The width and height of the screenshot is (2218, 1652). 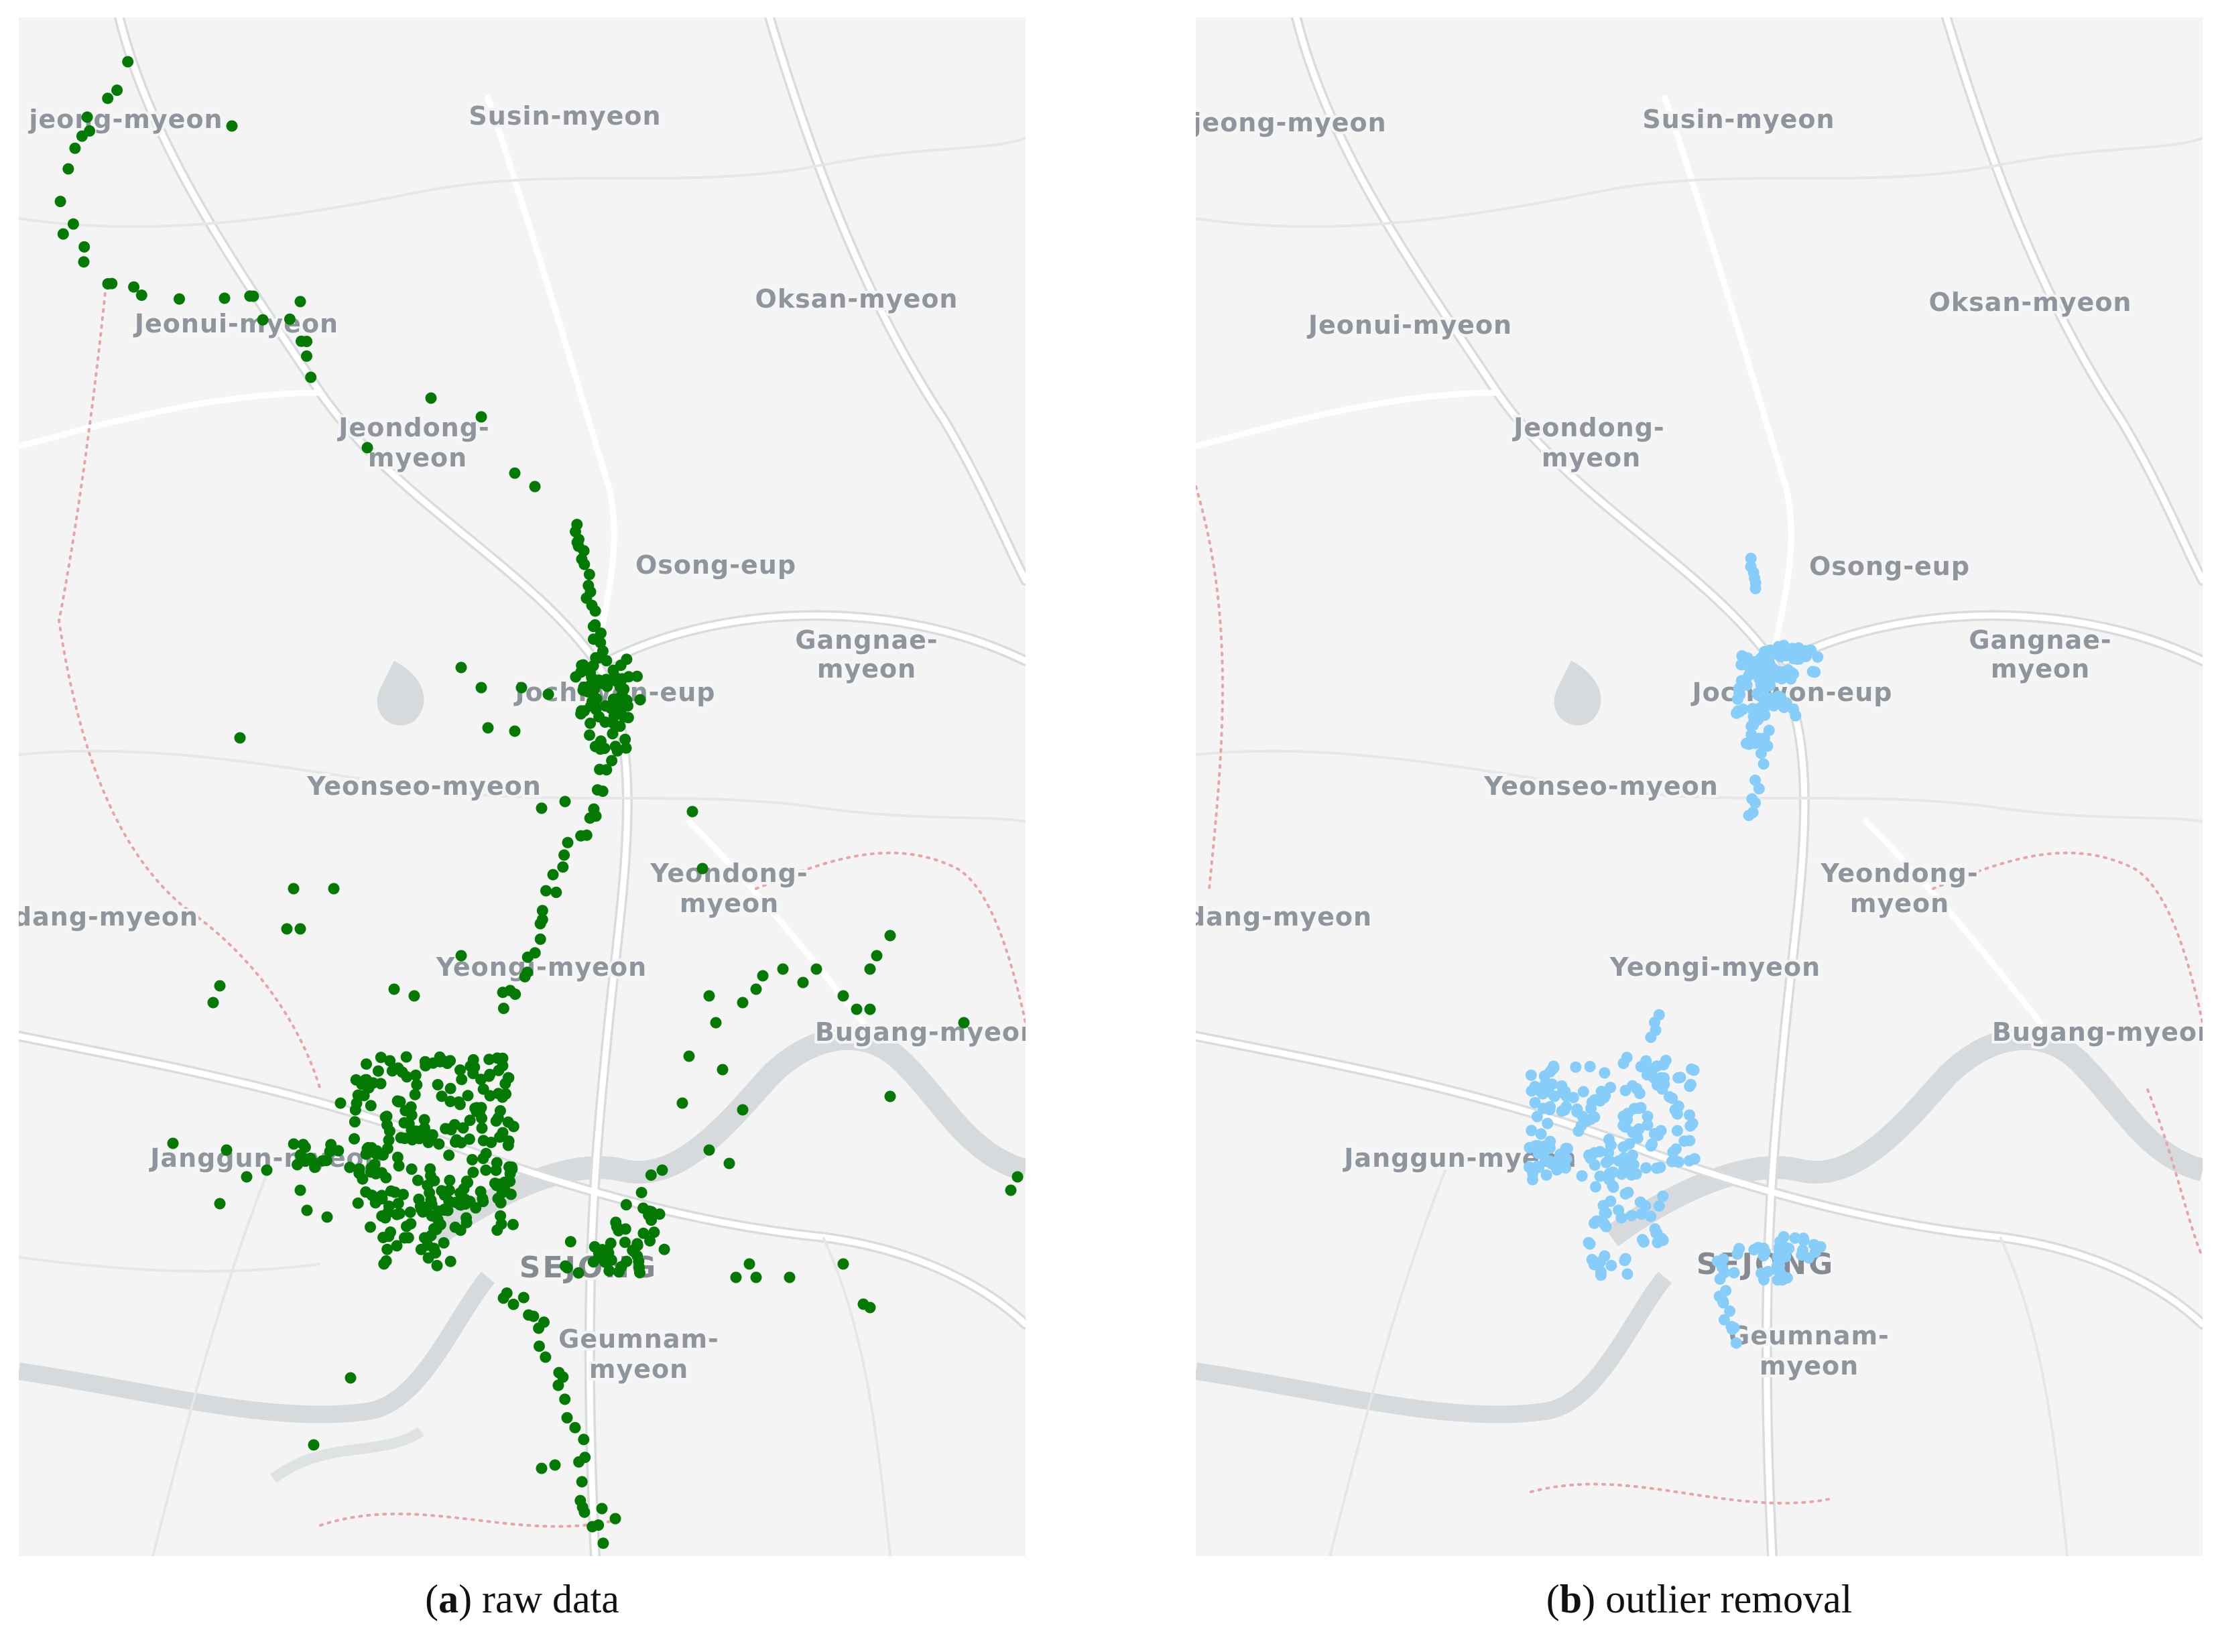 I want to click on place-label: Osong-eup, so click(x=715, y=565).